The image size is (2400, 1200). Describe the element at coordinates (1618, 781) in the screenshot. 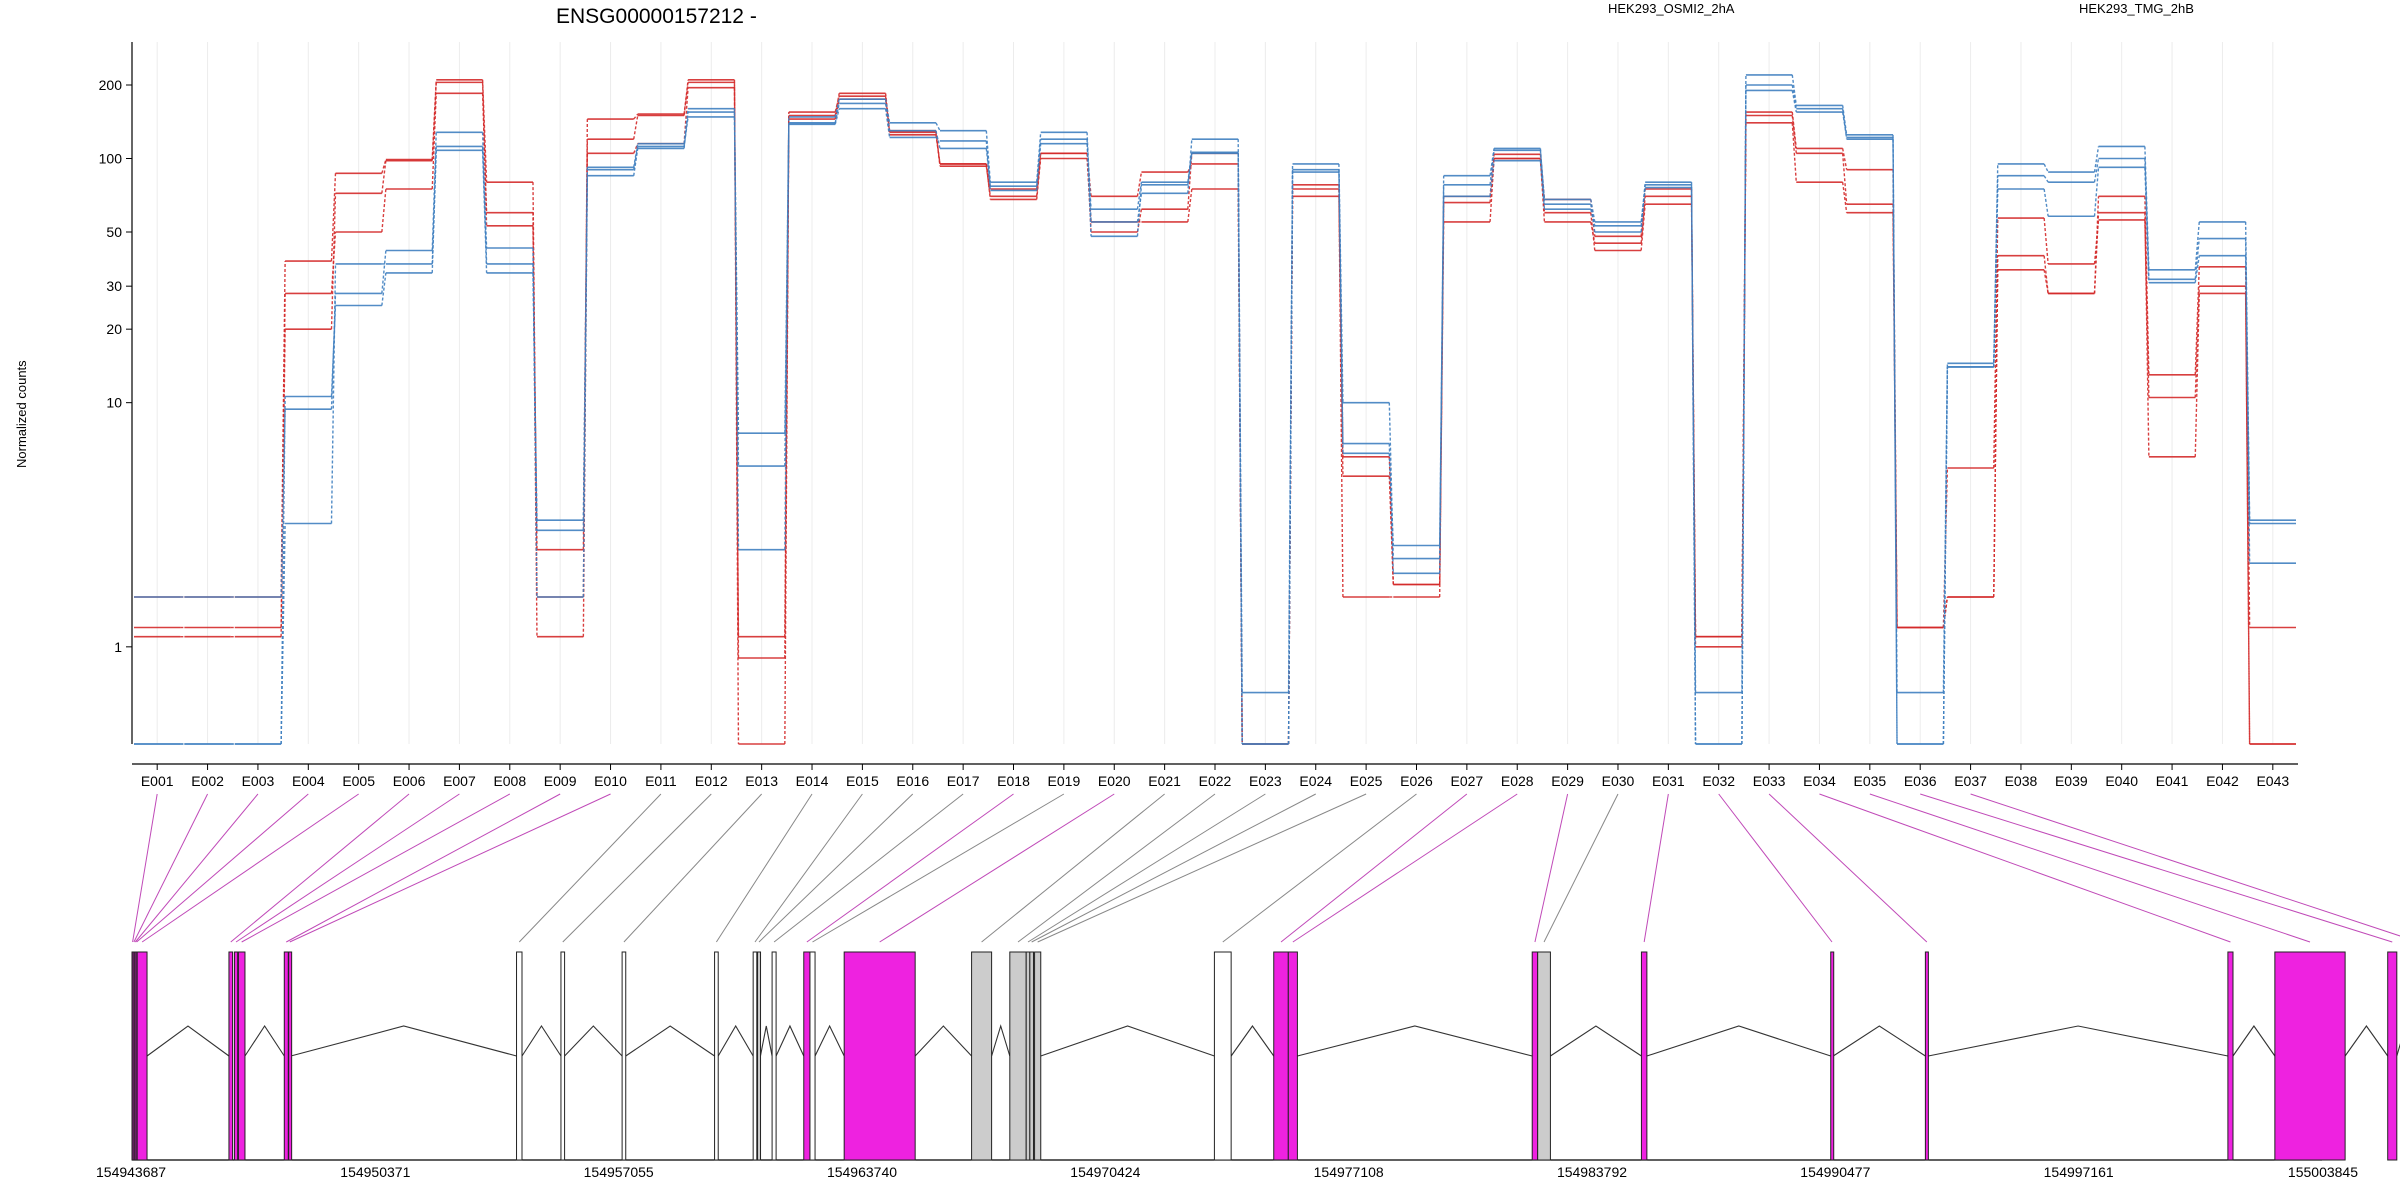

I see `x-tick-label: E030` at that location.